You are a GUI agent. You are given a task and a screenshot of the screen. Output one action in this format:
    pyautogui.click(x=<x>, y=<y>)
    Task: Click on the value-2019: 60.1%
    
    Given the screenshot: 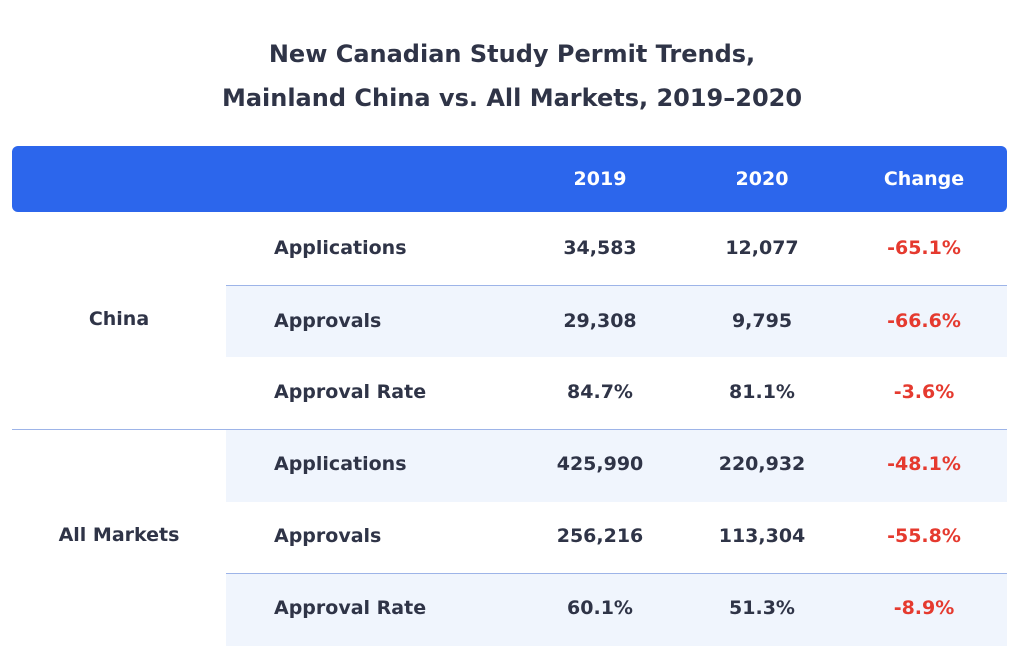 What is the action you would take?
    pyautogui.click(x=600, y=608)
    